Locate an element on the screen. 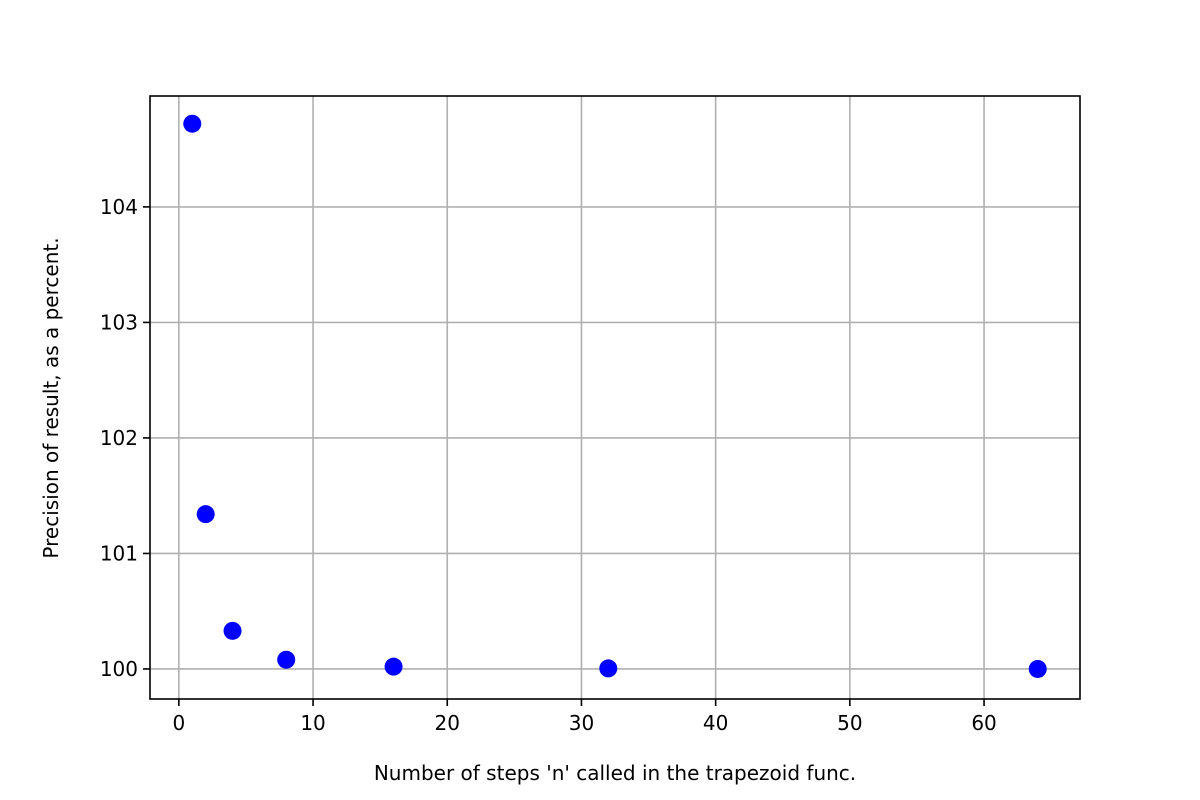  x-tick-label: 50 is located at coordinates (849, 723).